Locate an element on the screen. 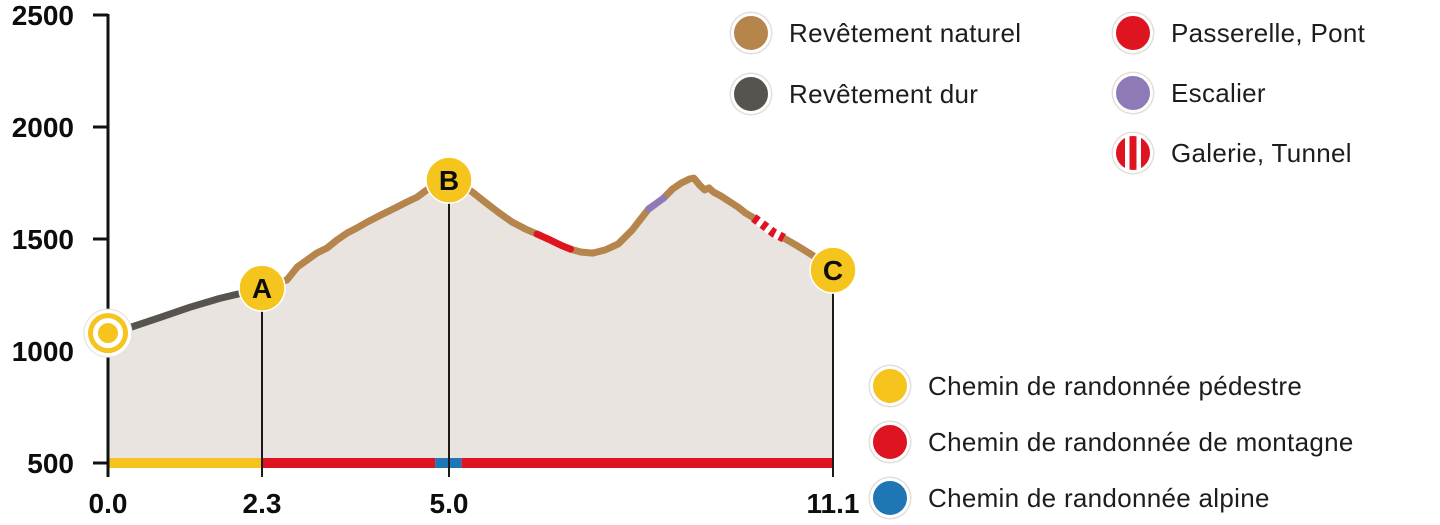 Image resolution: width=1440 pixels, height=525 pixels. legend-label-revetement-dur: Revêtement dur is located at coordinates (884, 93).